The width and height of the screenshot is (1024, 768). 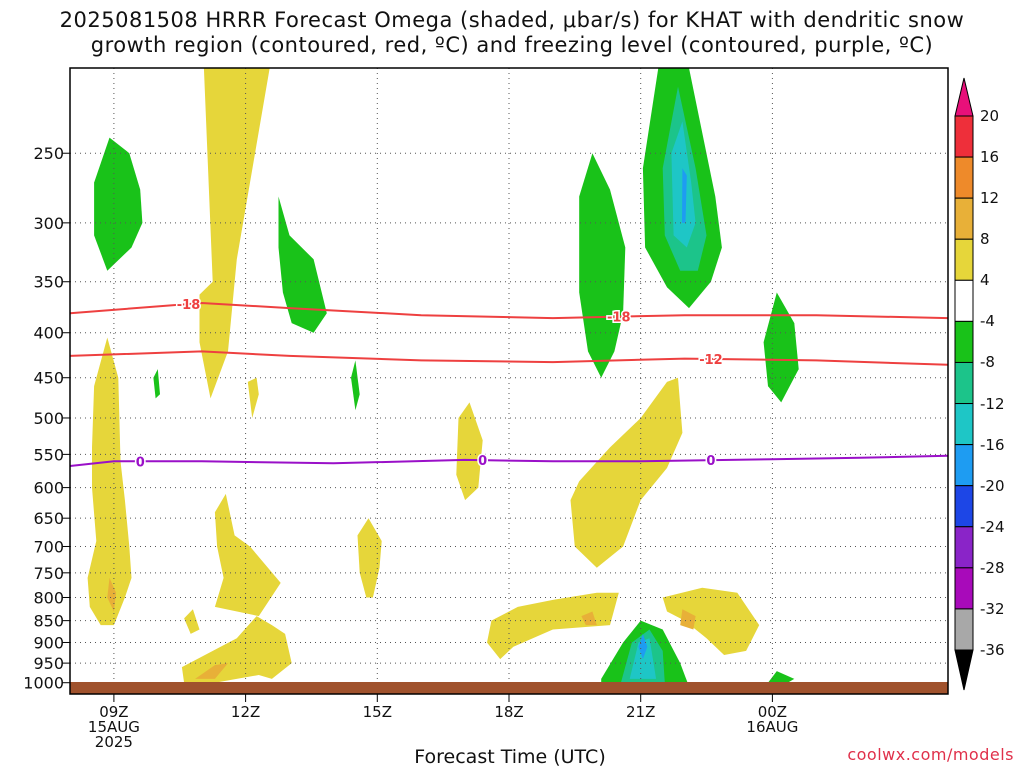 What do you see at coordinates (510, 757) in the screenshot?
I see `x-axis-label: Forecast Time (UTC)` at bounding box center [510, 757].